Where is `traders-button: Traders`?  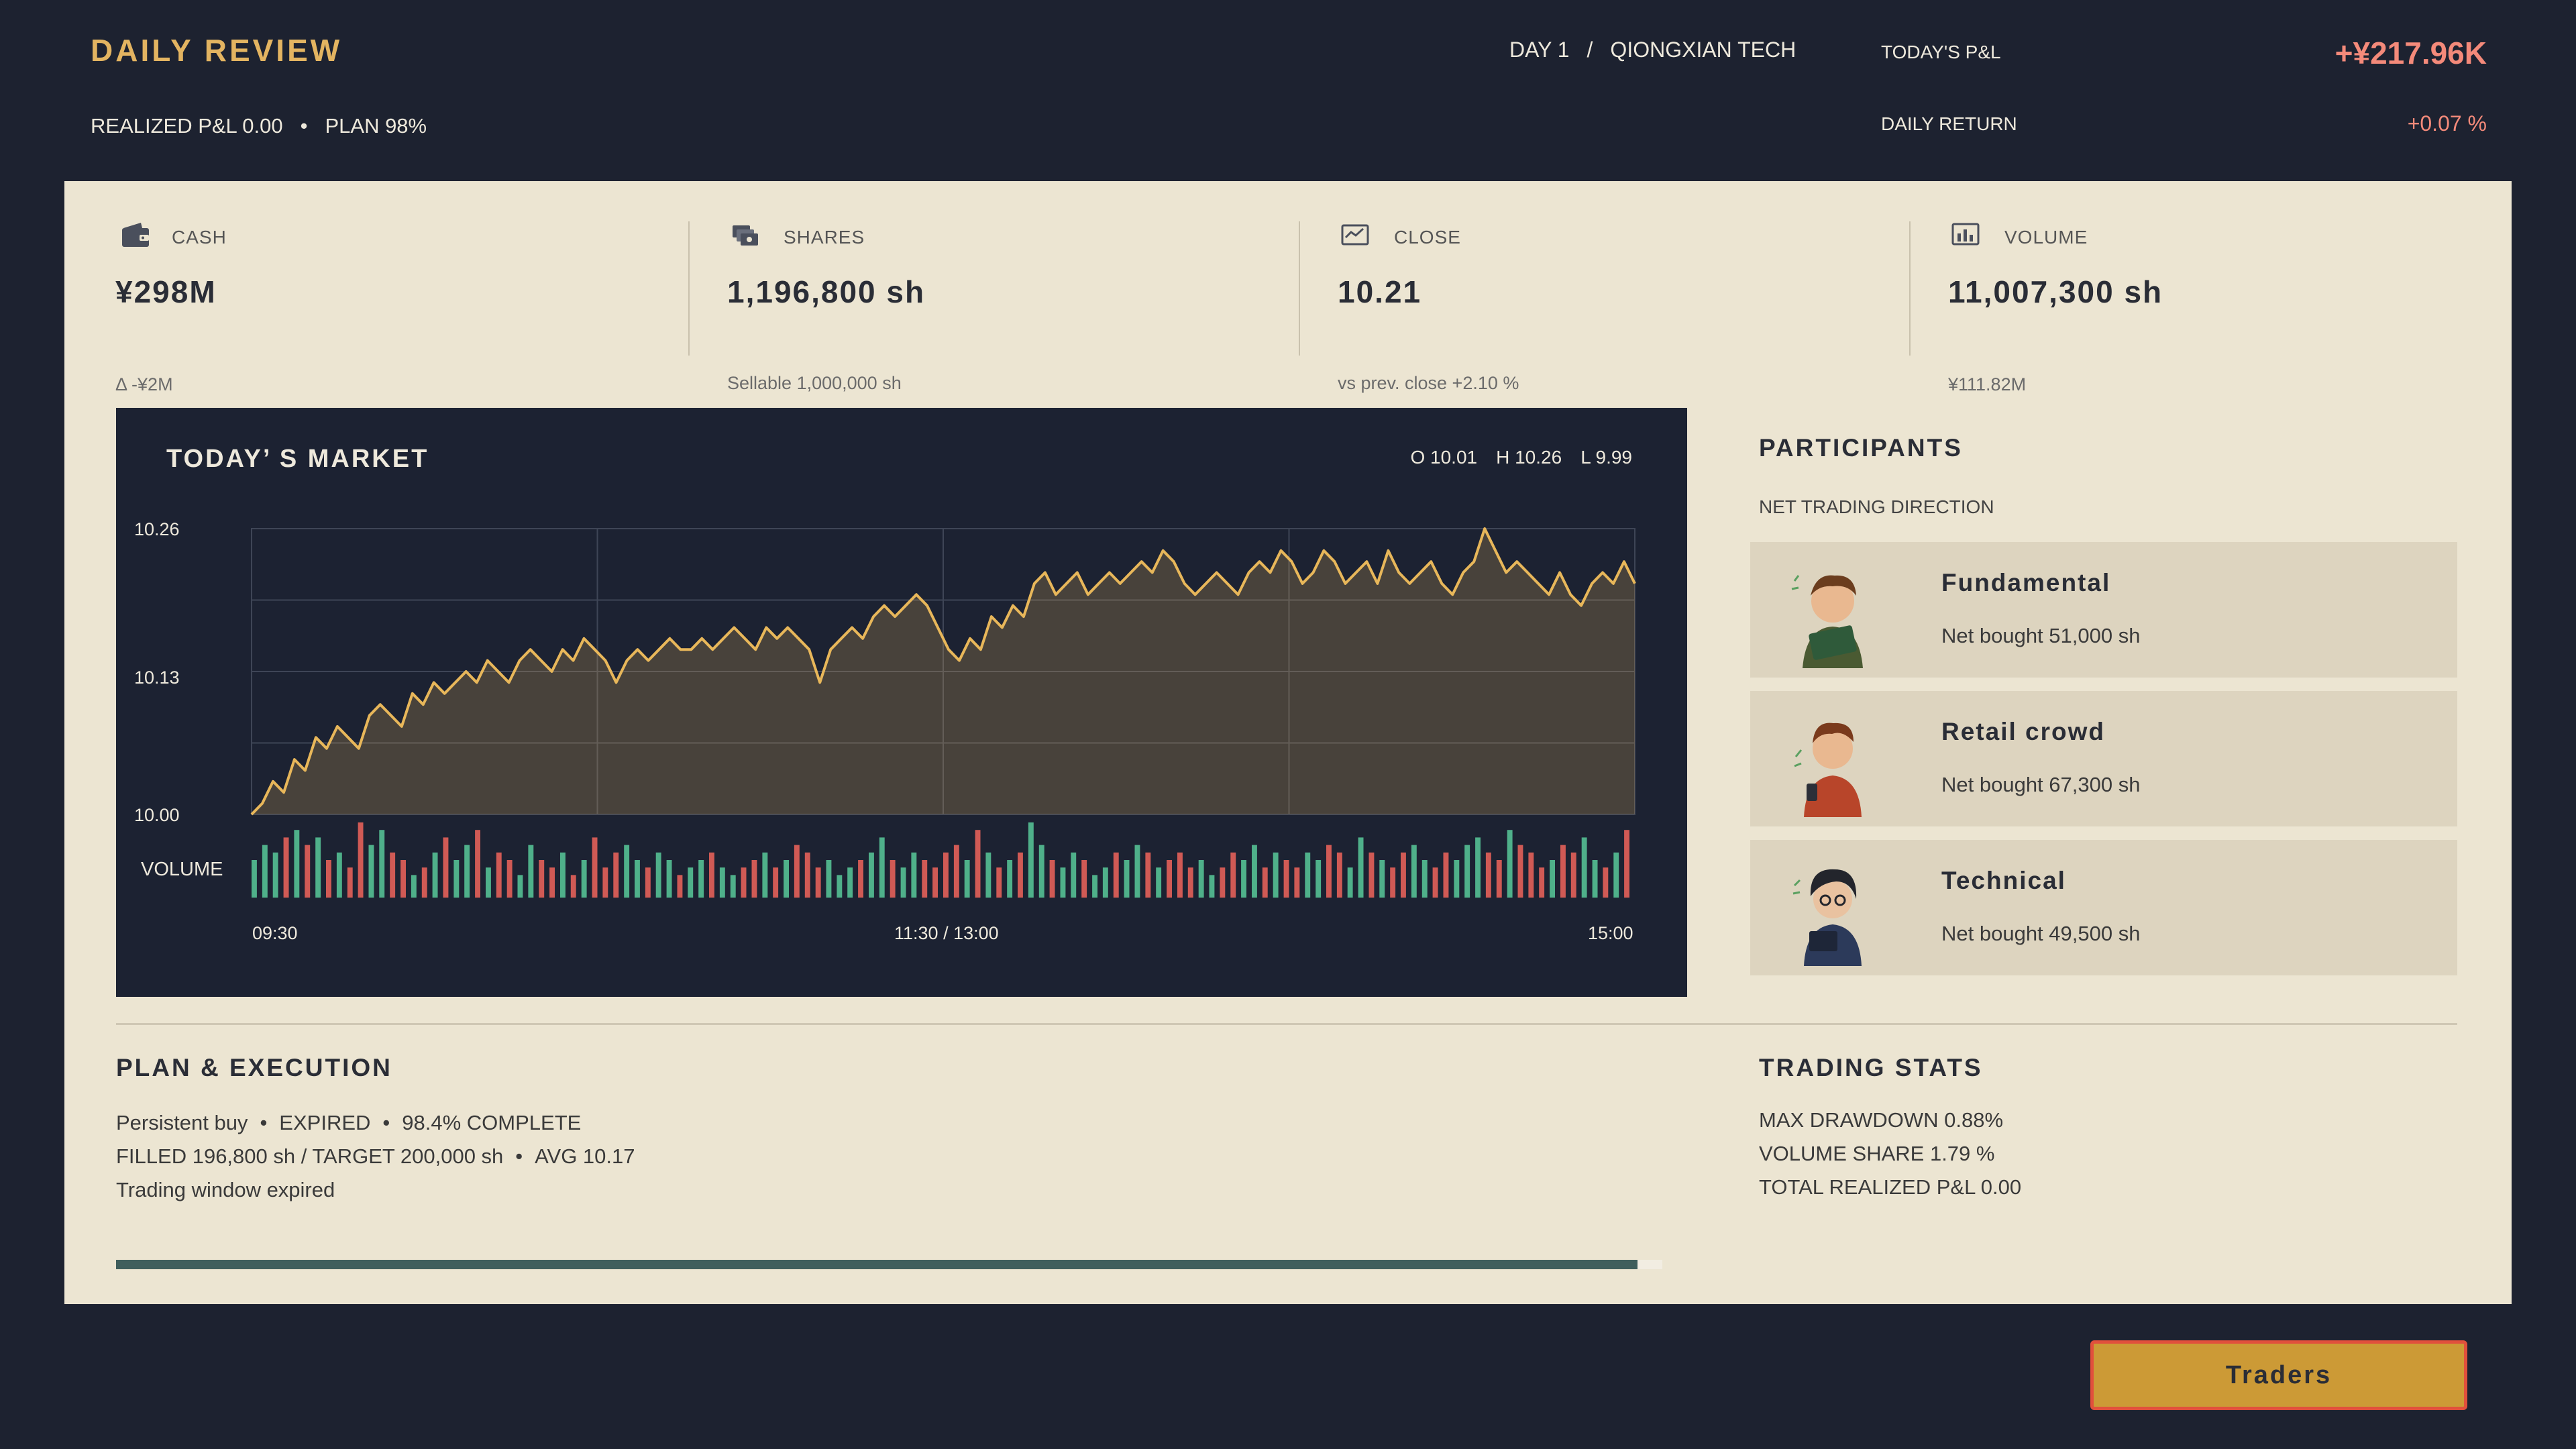
traders-button: Traders is located at coordinates (2278, 1375).